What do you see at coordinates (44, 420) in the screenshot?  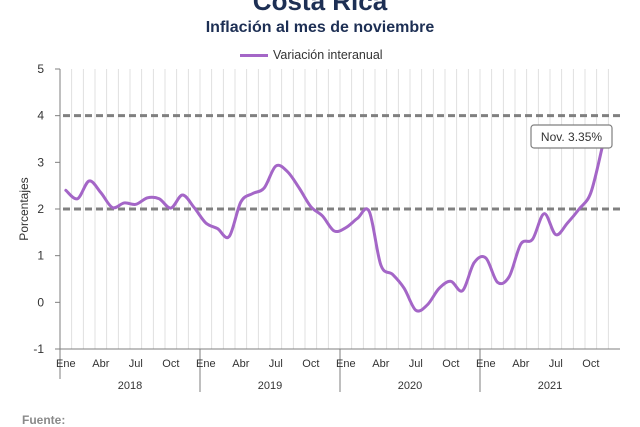 I see `source-label: Fuente:` at bounding box center [44, 420].